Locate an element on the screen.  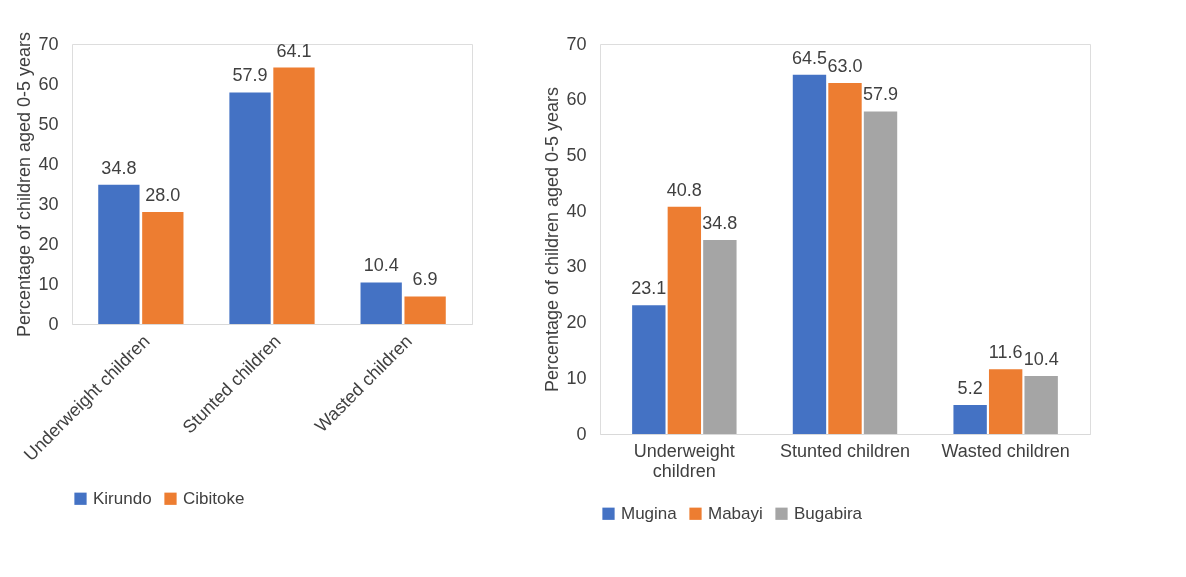
data-label: 23.1 is located at coordinates (649, 288).